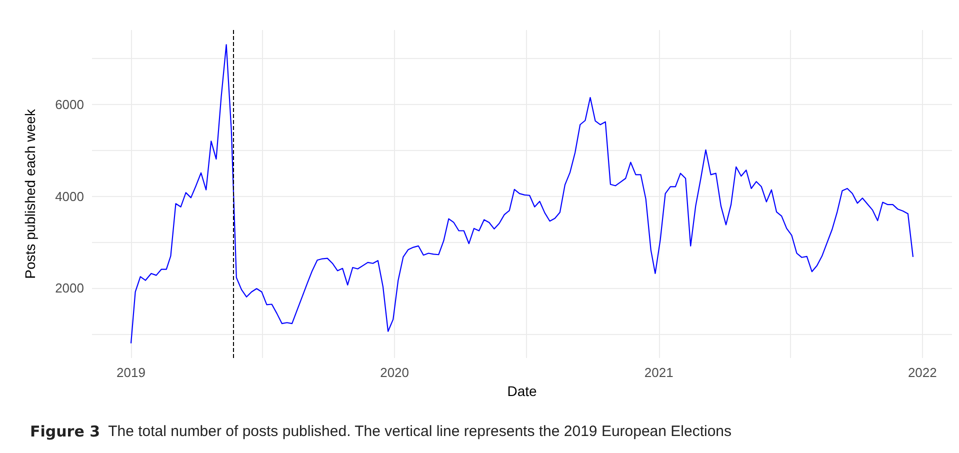 This screenshot has height=453, width=959. I want to click on x-axis-title: Date, so click(522, 390).